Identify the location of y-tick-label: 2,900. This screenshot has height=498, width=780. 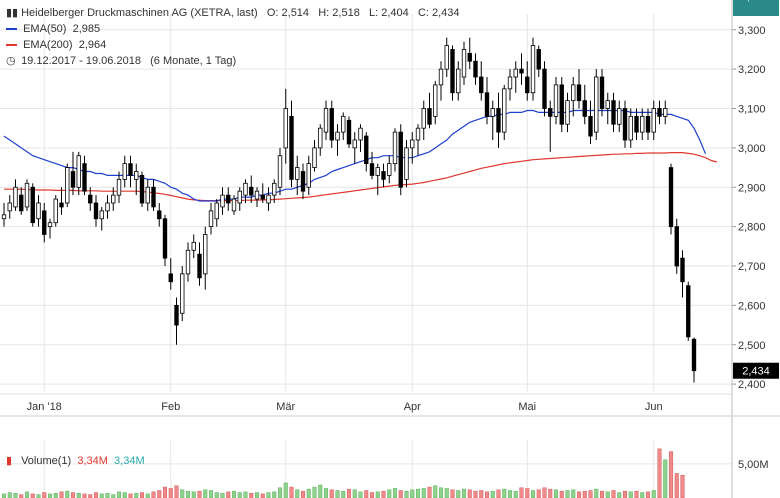
(752, 188).